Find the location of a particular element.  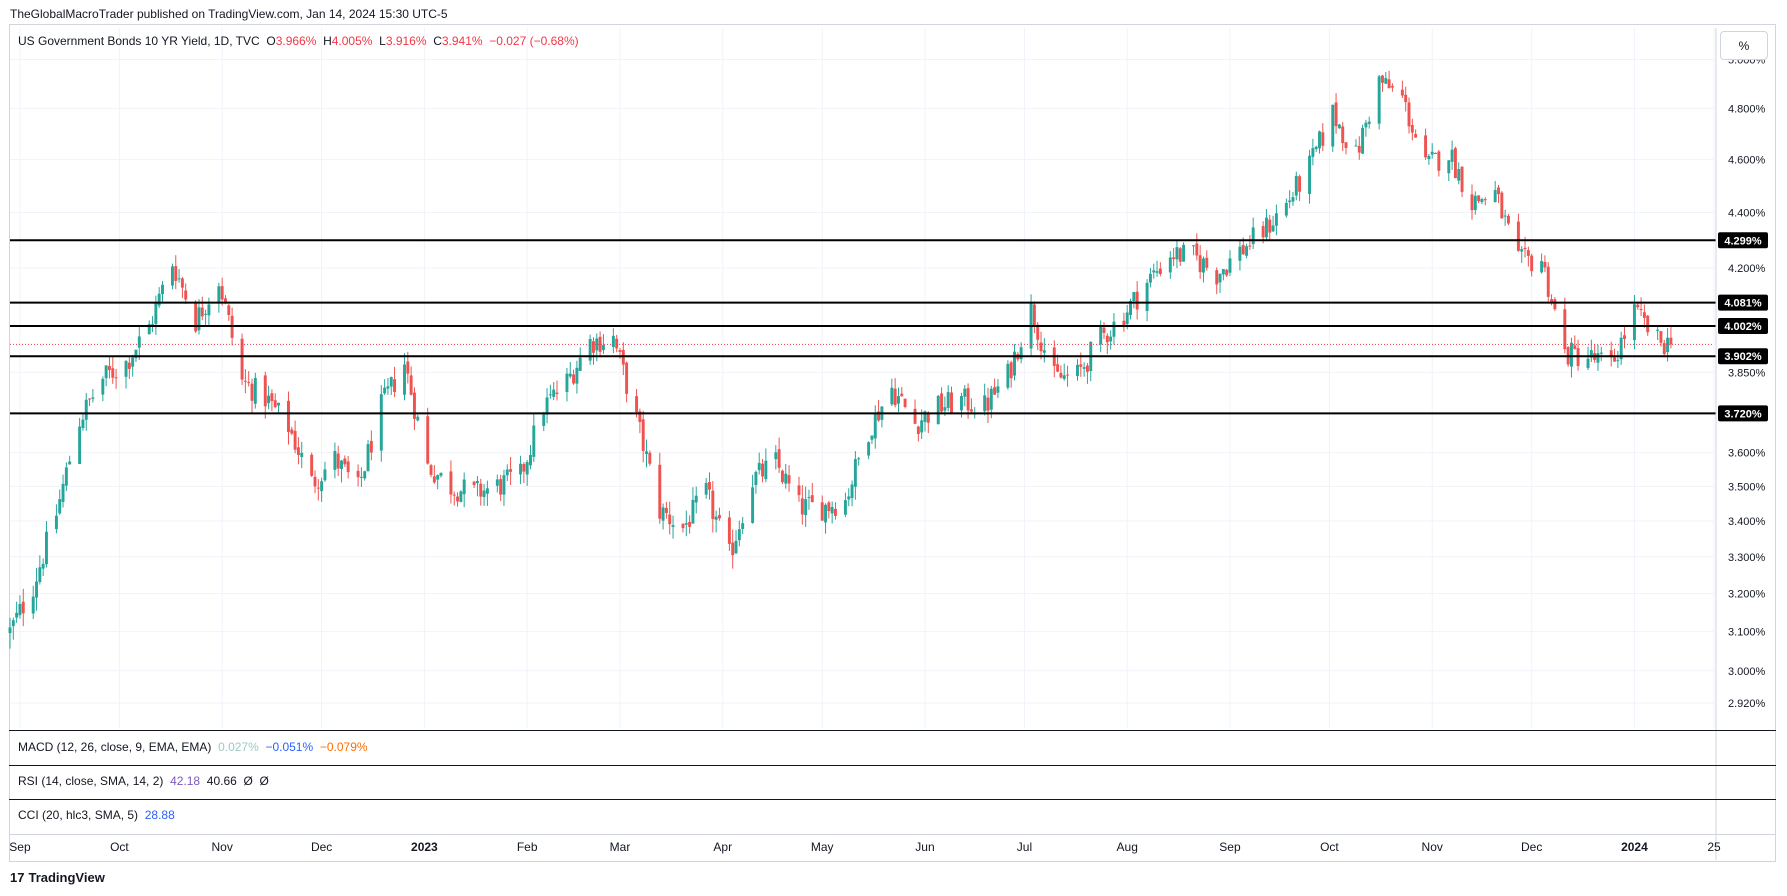

x-tick-label: Jun is located at coordinates (924, 847).